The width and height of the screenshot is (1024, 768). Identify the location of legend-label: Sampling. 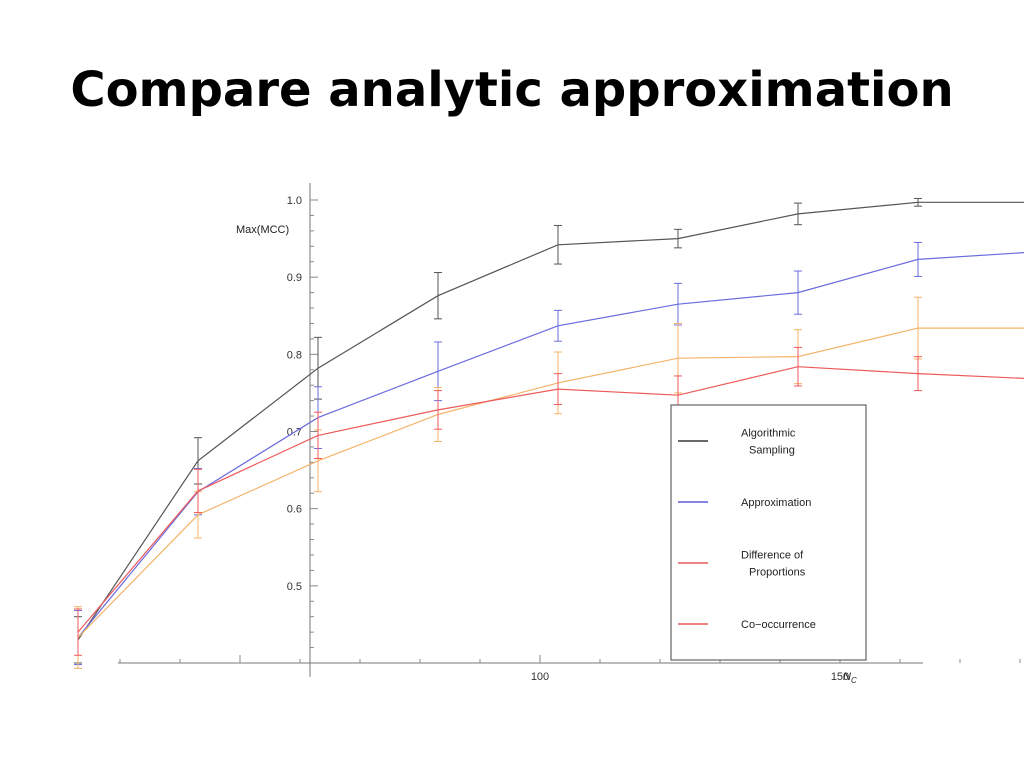
(772, 451).